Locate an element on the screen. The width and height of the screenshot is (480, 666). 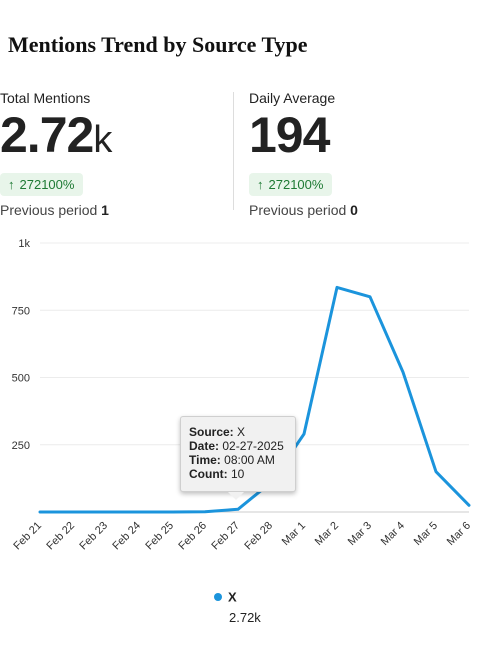
kpi-label: Total Mentions is located at coordinates (45, 98).